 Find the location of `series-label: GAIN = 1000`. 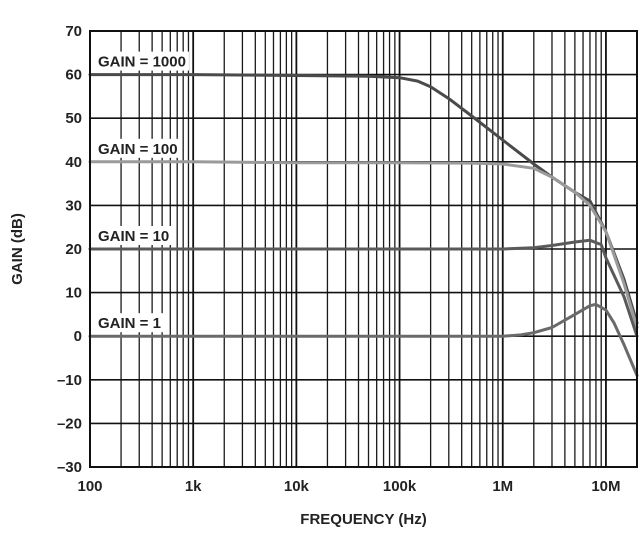

series-label: GAIN = 1000 is located at coordinates (142, 62).